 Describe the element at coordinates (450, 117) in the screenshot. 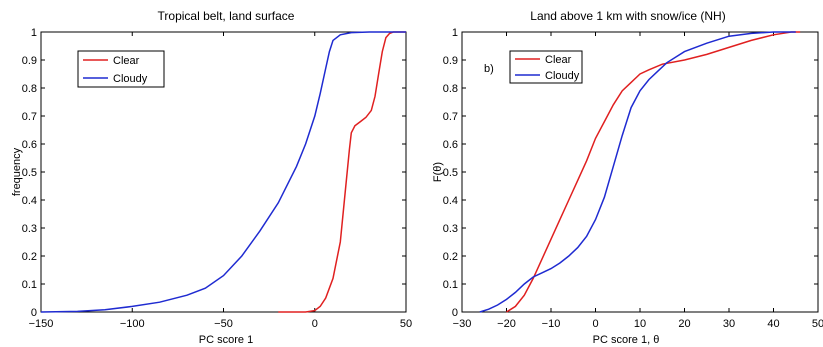

I see `right-ytick-label: 0.7` at that location.